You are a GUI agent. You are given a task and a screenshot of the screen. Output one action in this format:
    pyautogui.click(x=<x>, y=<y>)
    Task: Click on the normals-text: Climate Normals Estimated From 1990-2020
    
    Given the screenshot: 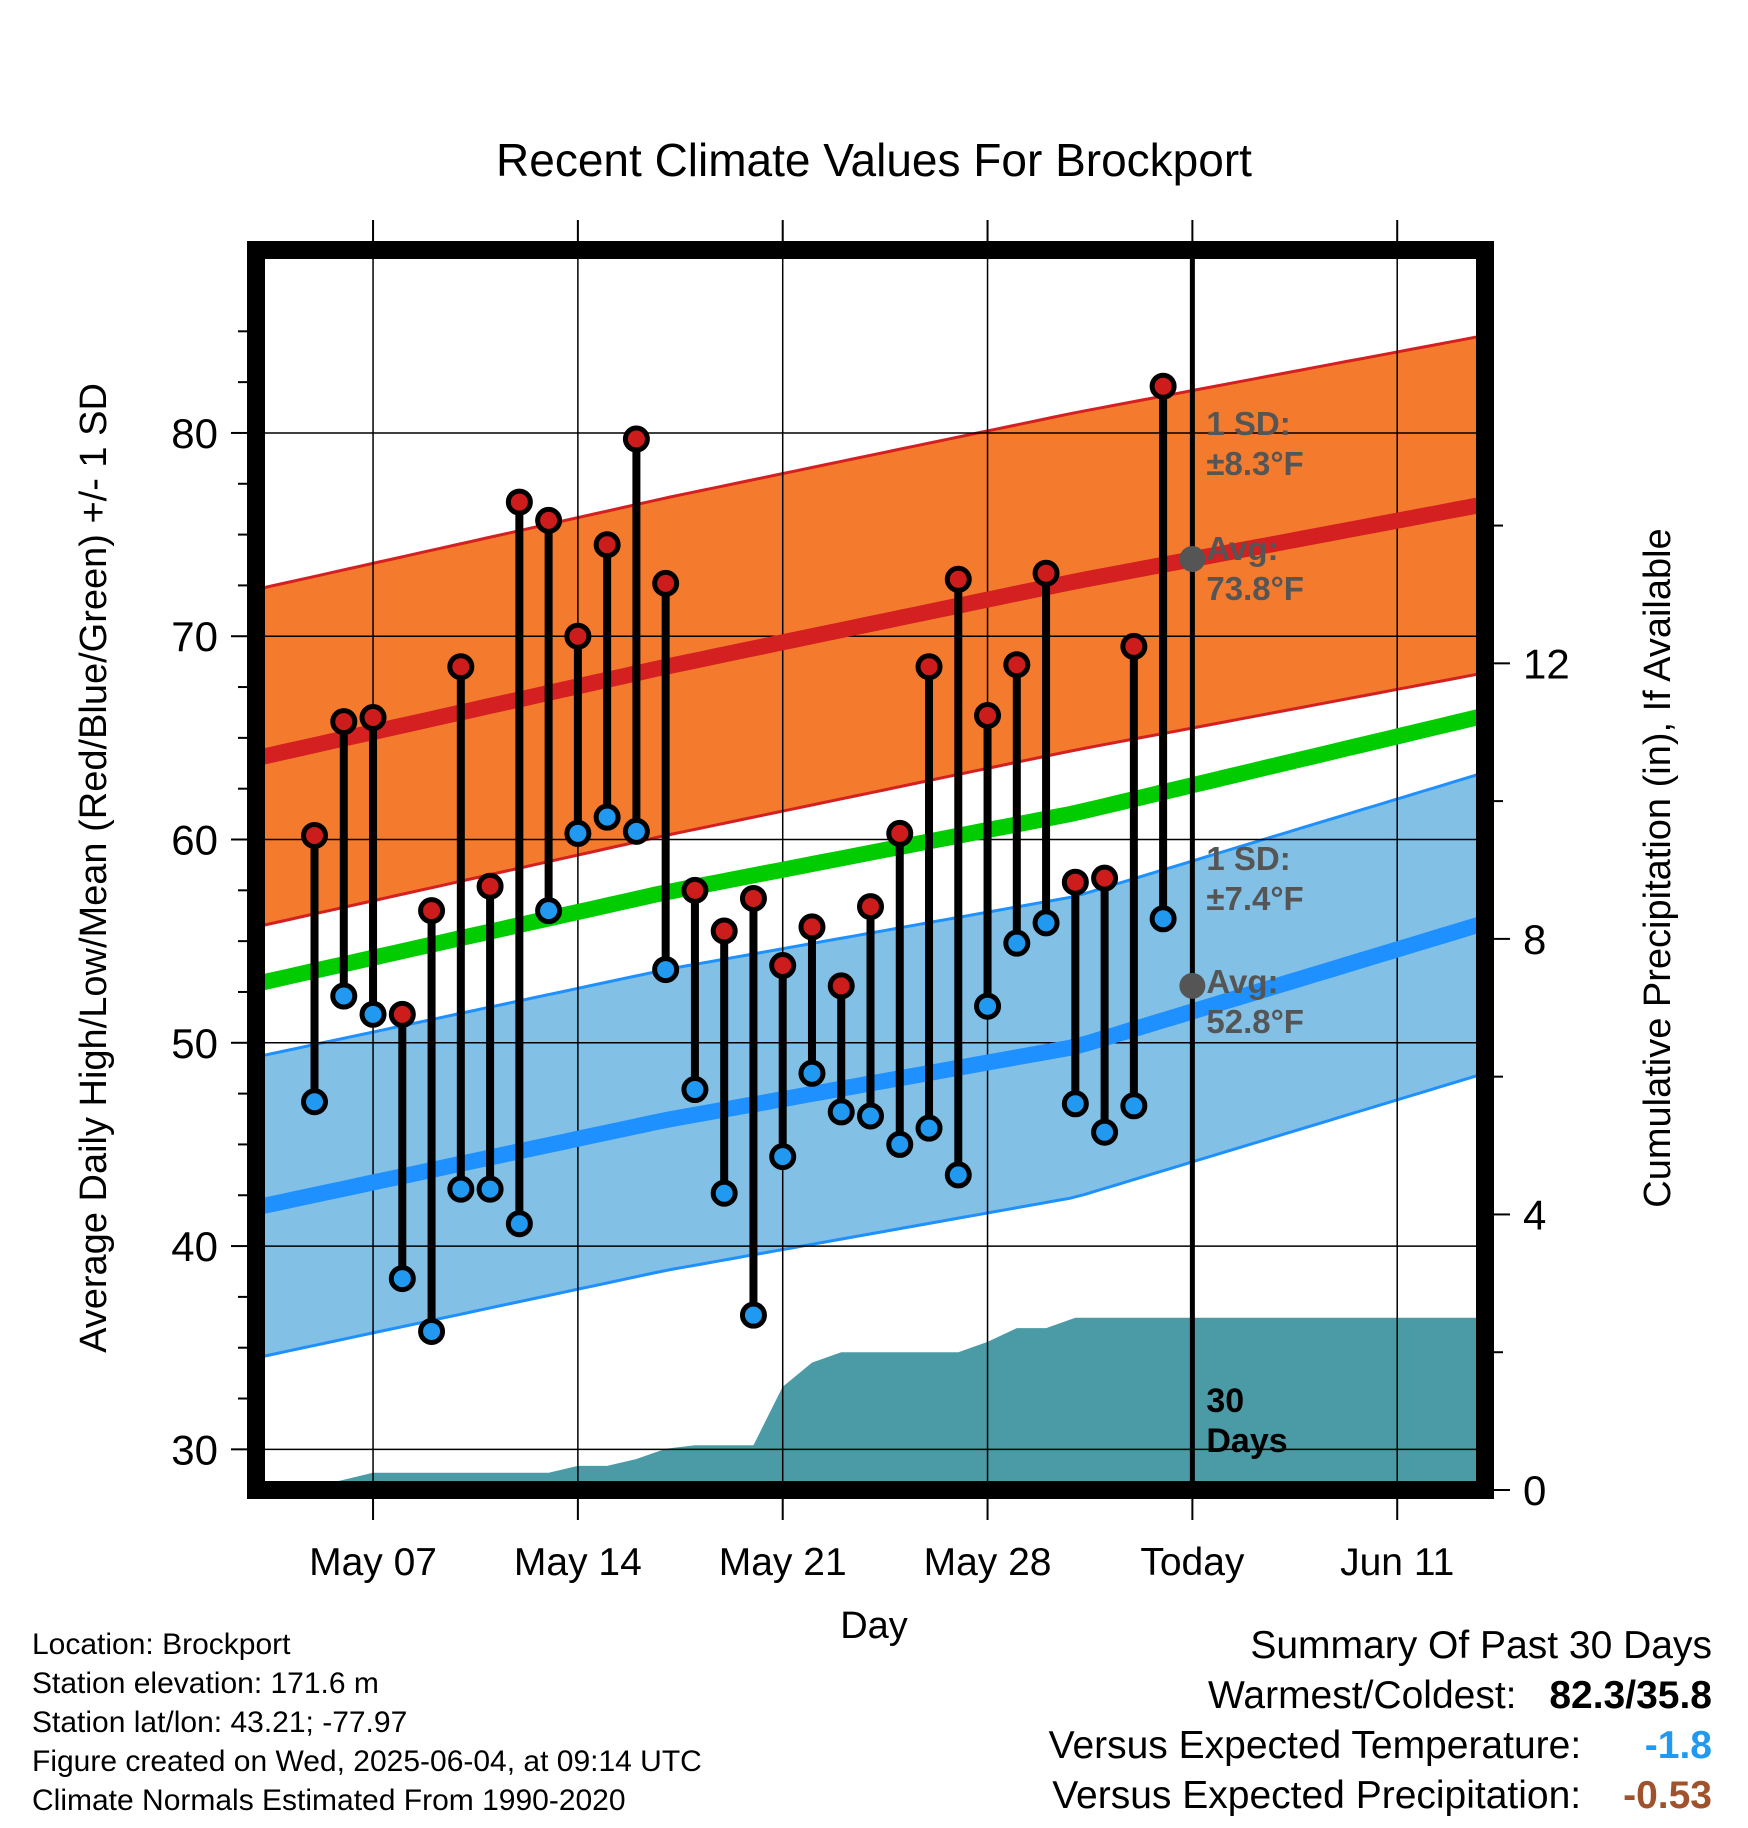 What is the action you would take?
    pyautogui.click(x=329, y=1800)
    